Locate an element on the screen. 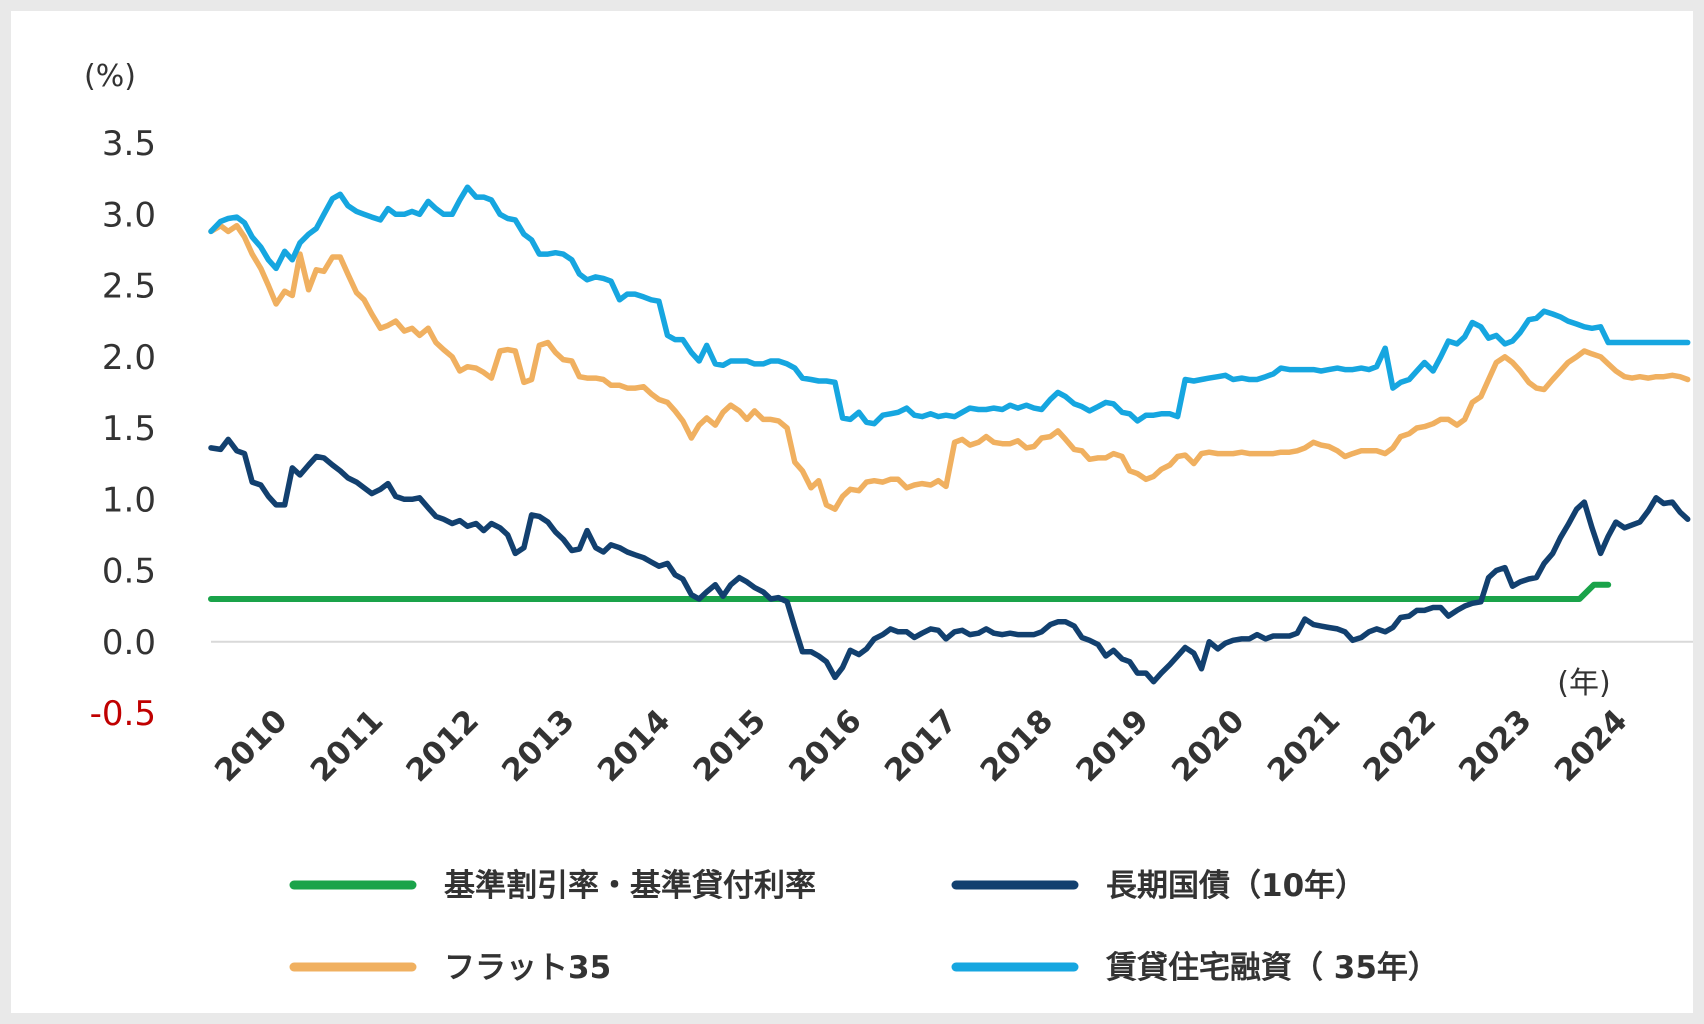  legend: 基準割引率・基準貸付利率 長期国債（10年） フラット35 賃貸住宅融資（ 35年） is located at coordinates (864, 927).